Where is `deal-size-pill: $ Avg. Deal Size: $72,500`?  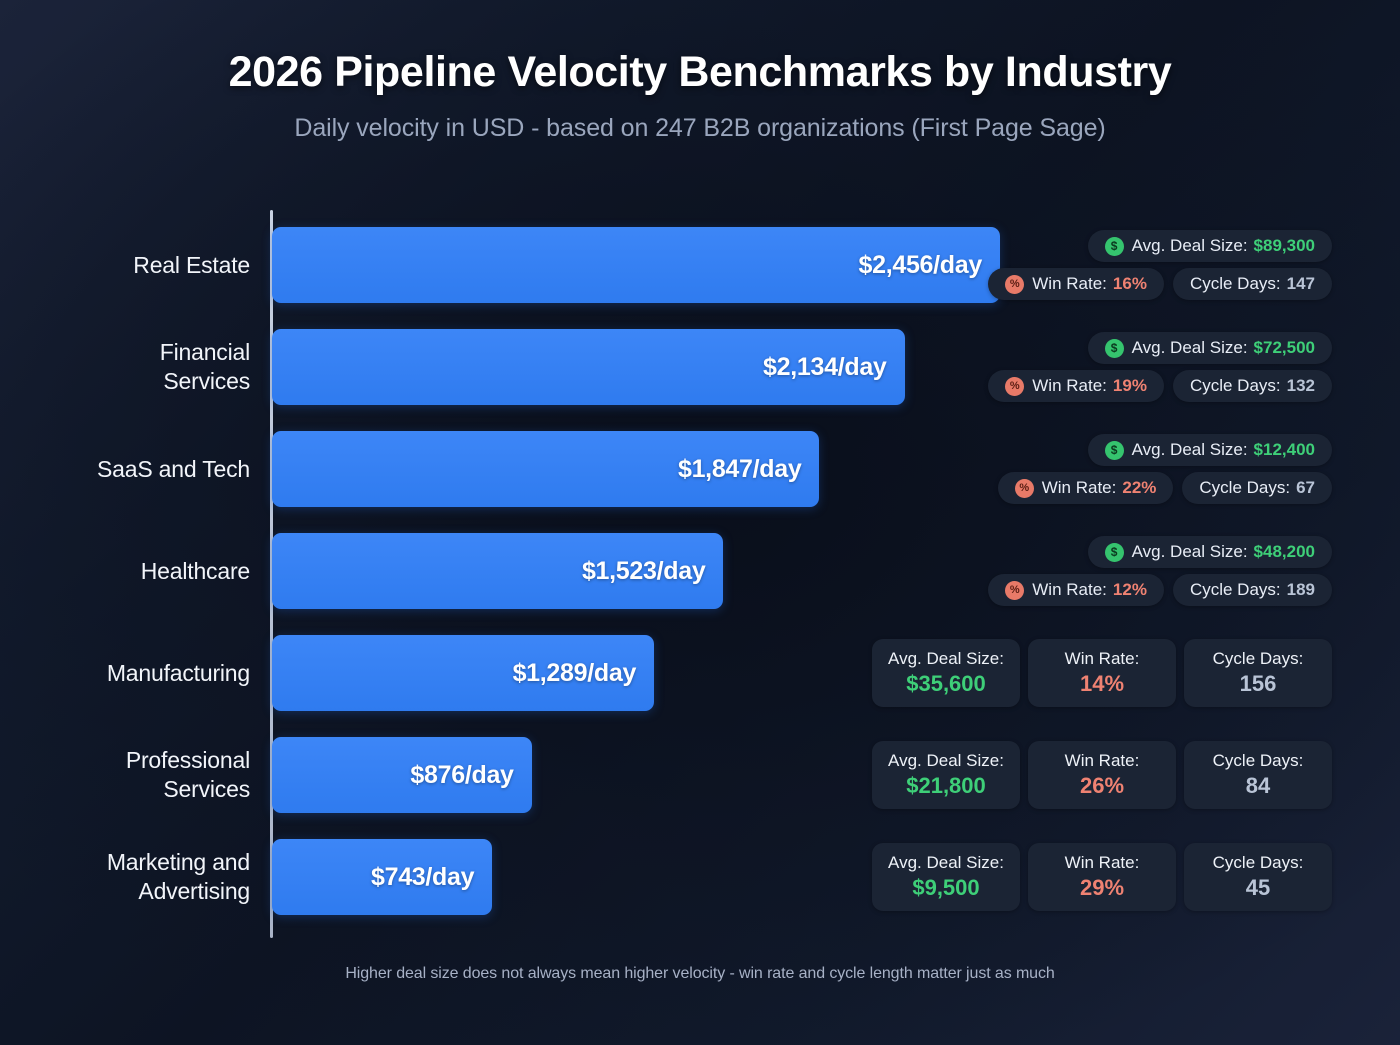
deal-size-pill: $ Avg. Deal Size: $72,500 is located at coordinates (1209, 348).